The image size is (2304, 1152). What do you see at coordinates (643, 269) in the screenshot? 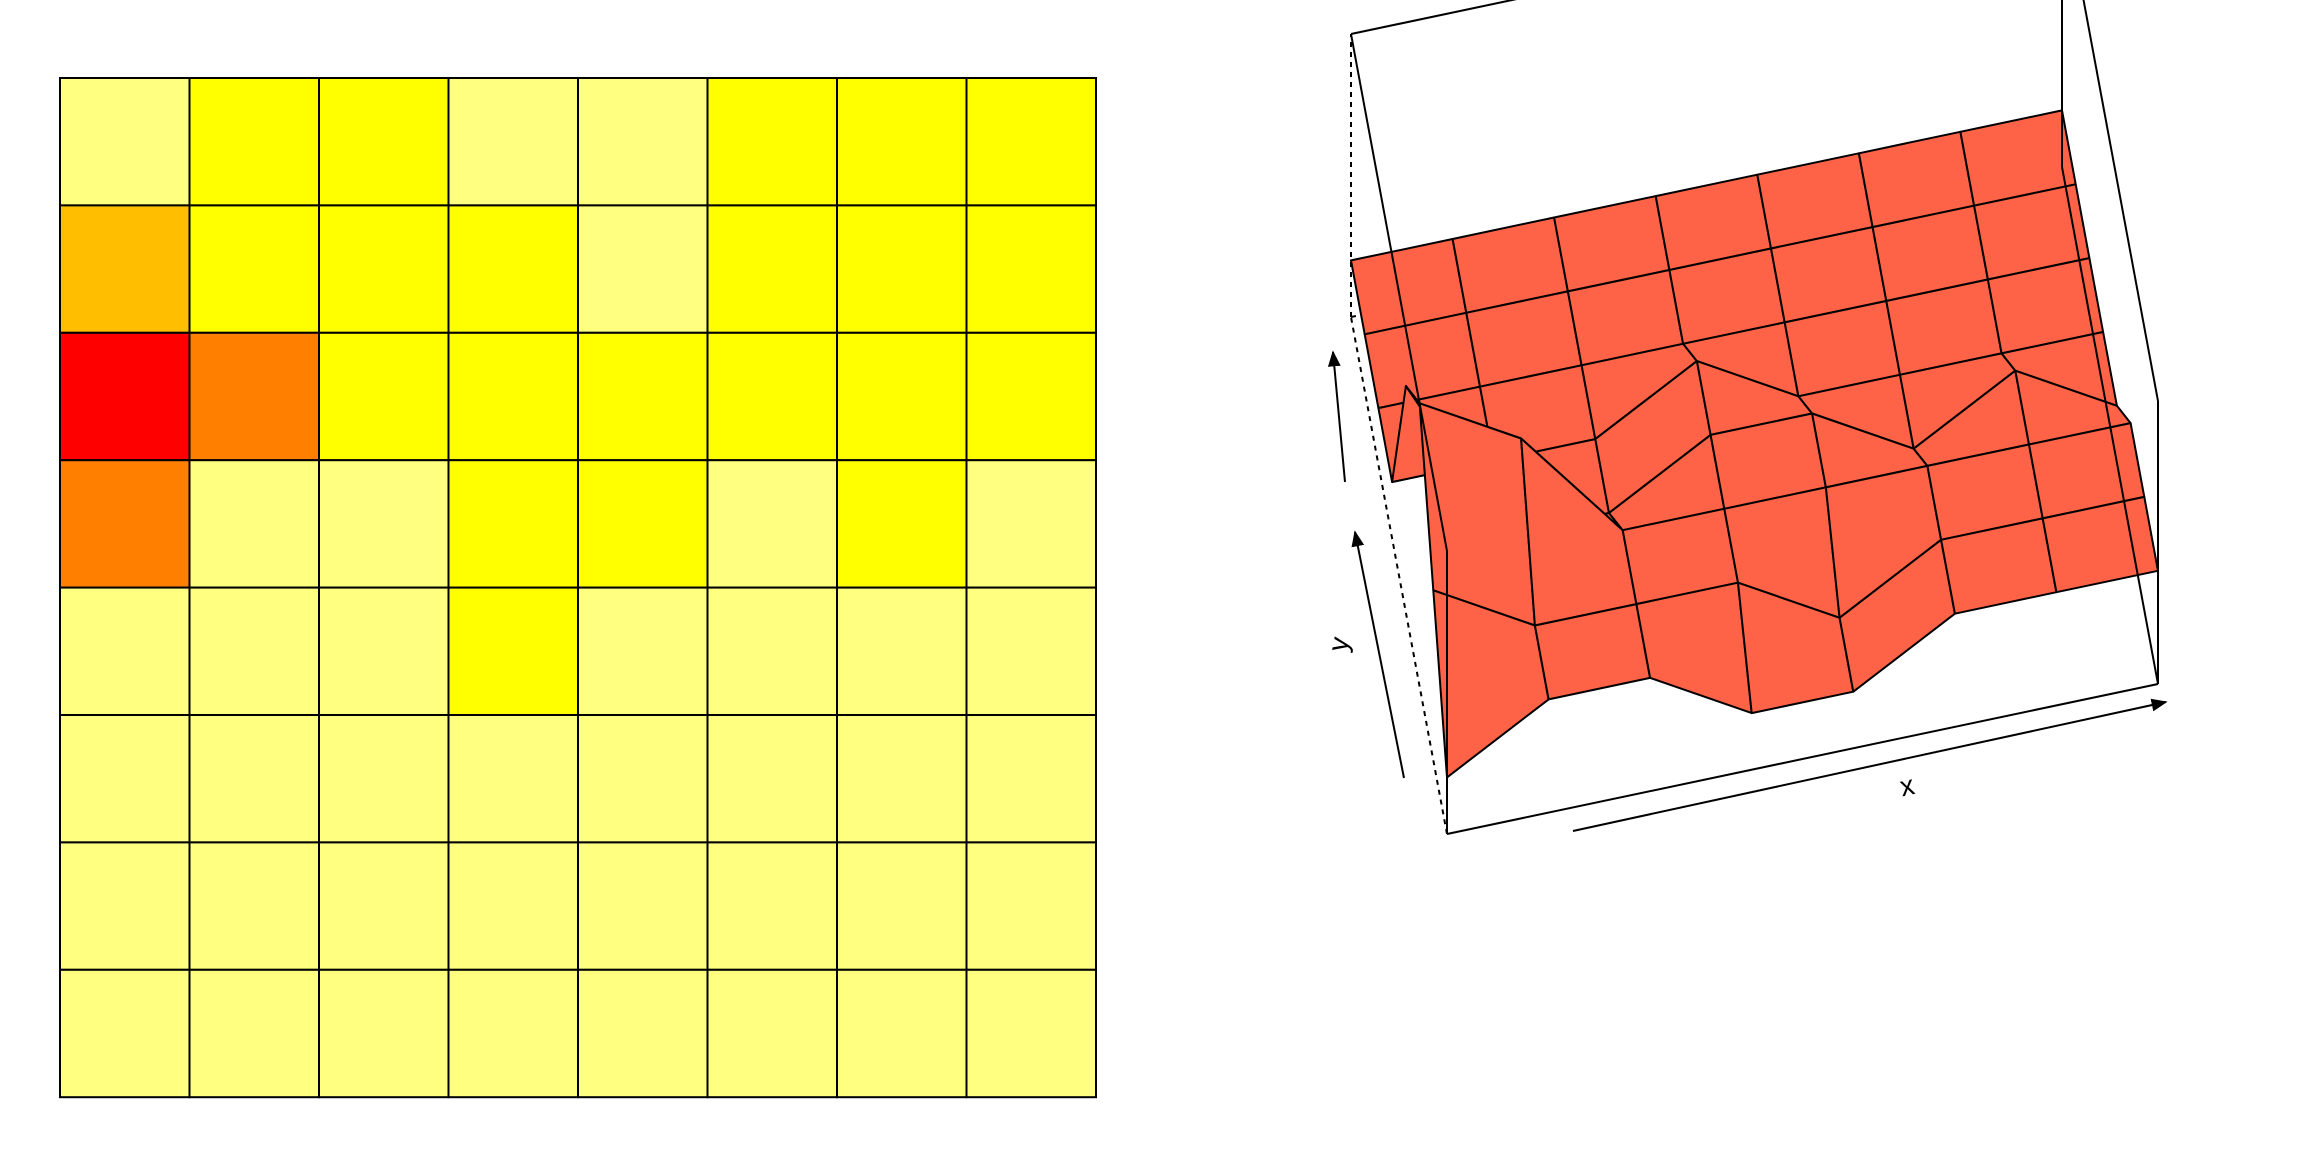
I see `heatmap-cell-r2-c5` at bounding box center [643, 269].